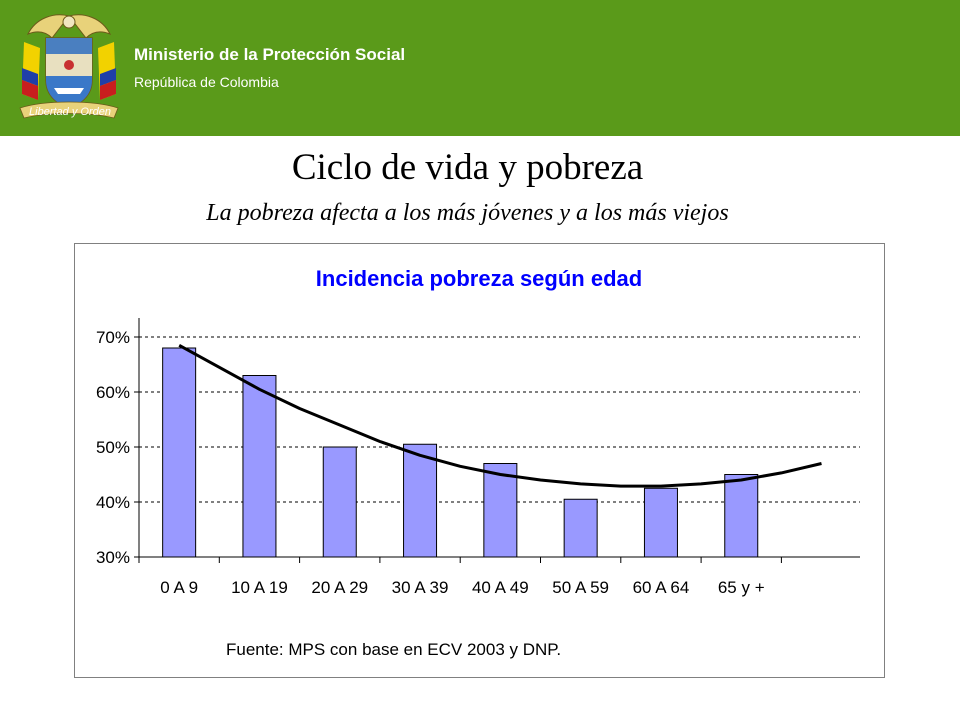 The height and width of the screenshot is (720, 960). Describe the element at coordinates (500, 587) in the screenshot. I see `x-tick-label: 40 A 49` at that location.